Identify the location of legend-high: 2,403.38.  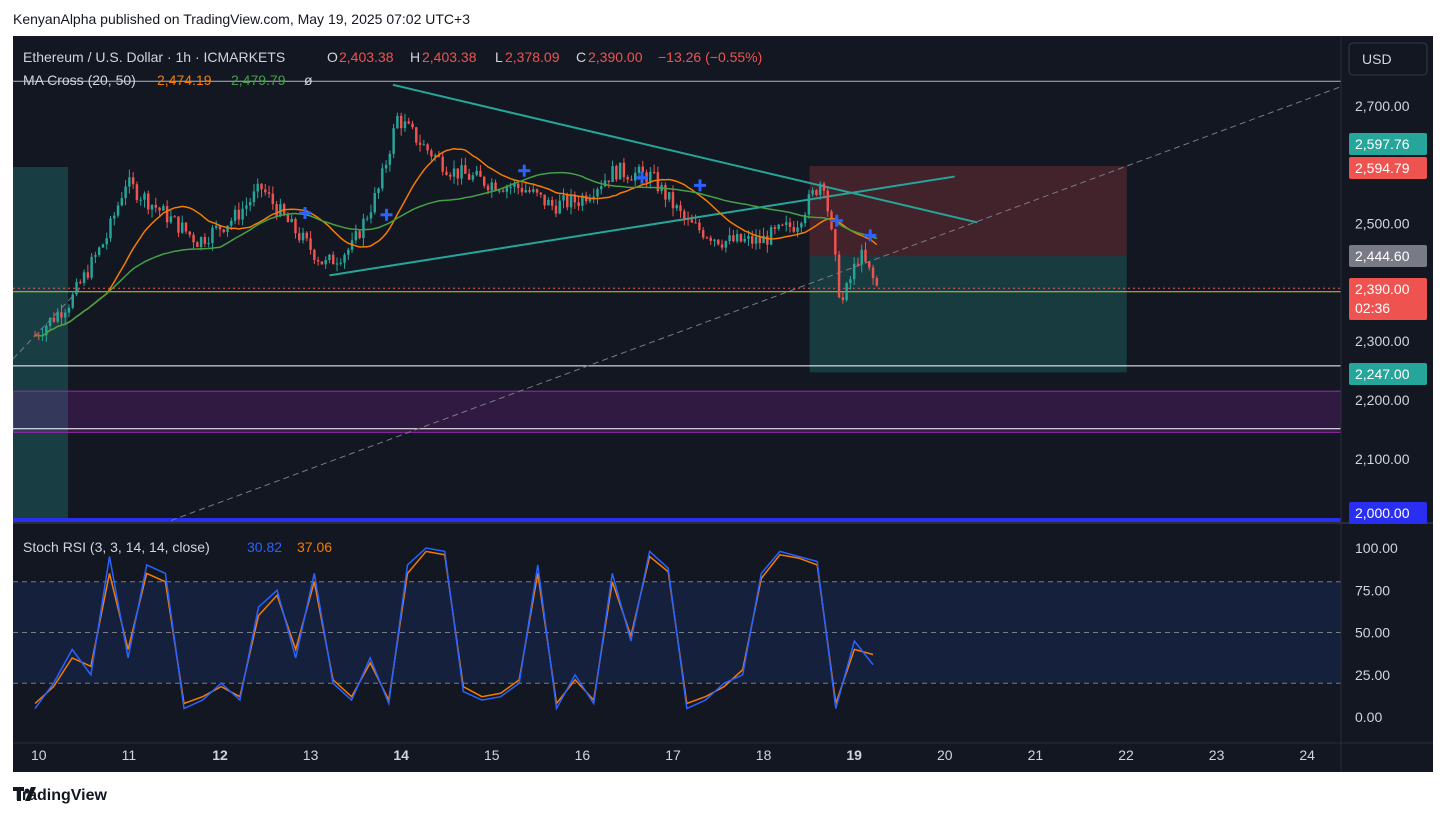
(449, 57).